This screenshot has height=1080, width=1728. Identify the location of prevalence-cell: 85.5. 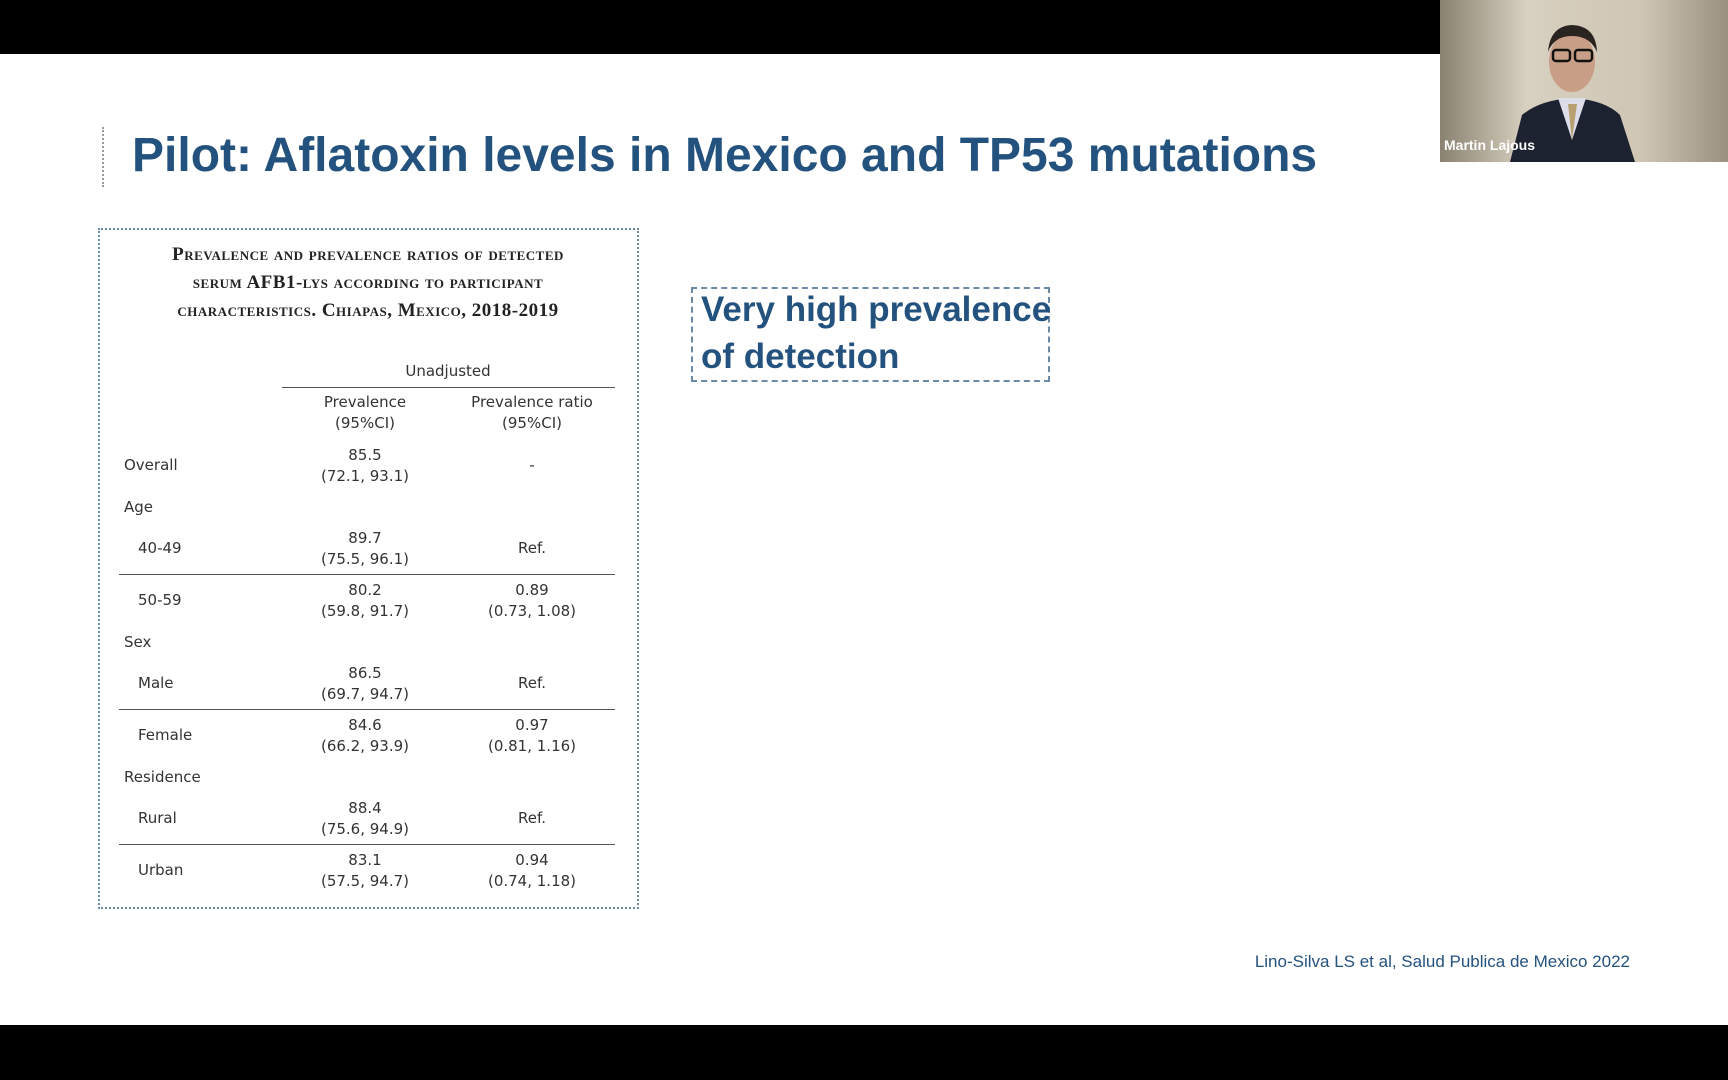
(365, 454).